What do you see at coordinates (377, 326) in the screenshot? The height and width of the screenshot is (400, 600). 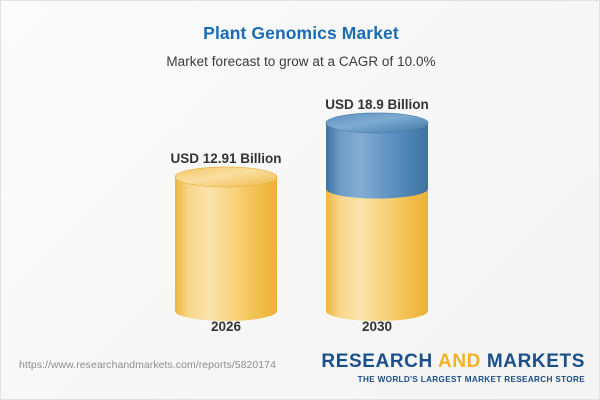 I see `bar-category-2030: 2030` at bounding box center [377, 326].